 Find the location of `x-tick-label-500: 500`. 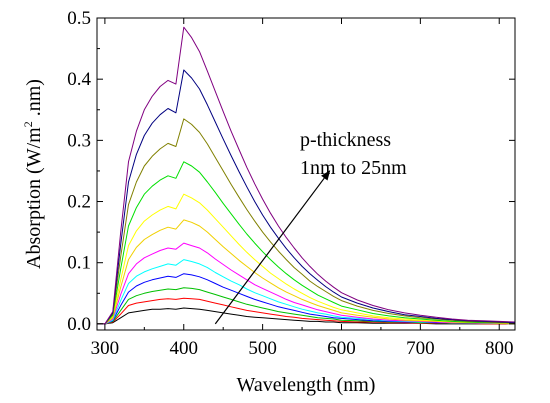

x-tick-label-500: 500 is located at coordinates (262, 348).